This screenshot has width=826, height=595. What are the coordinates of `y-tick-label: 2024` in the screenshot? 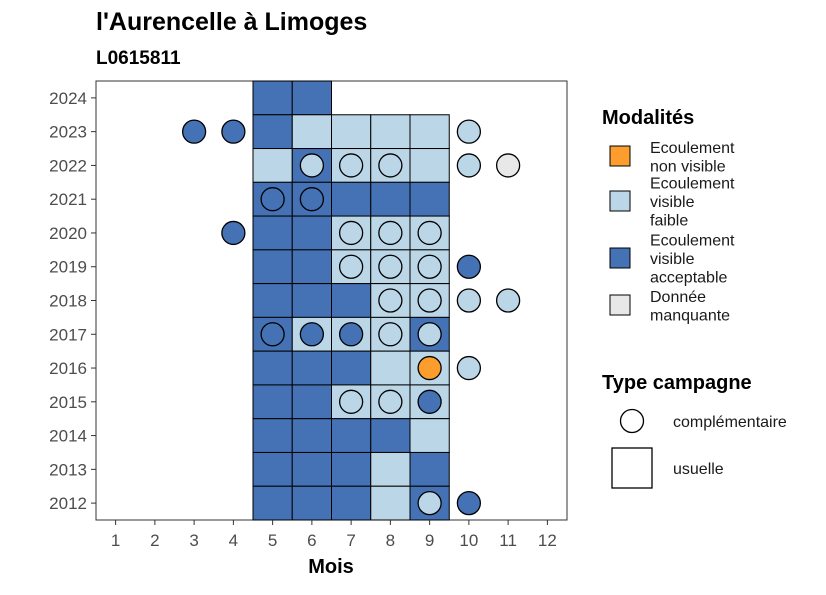 It's located at (68, 98).